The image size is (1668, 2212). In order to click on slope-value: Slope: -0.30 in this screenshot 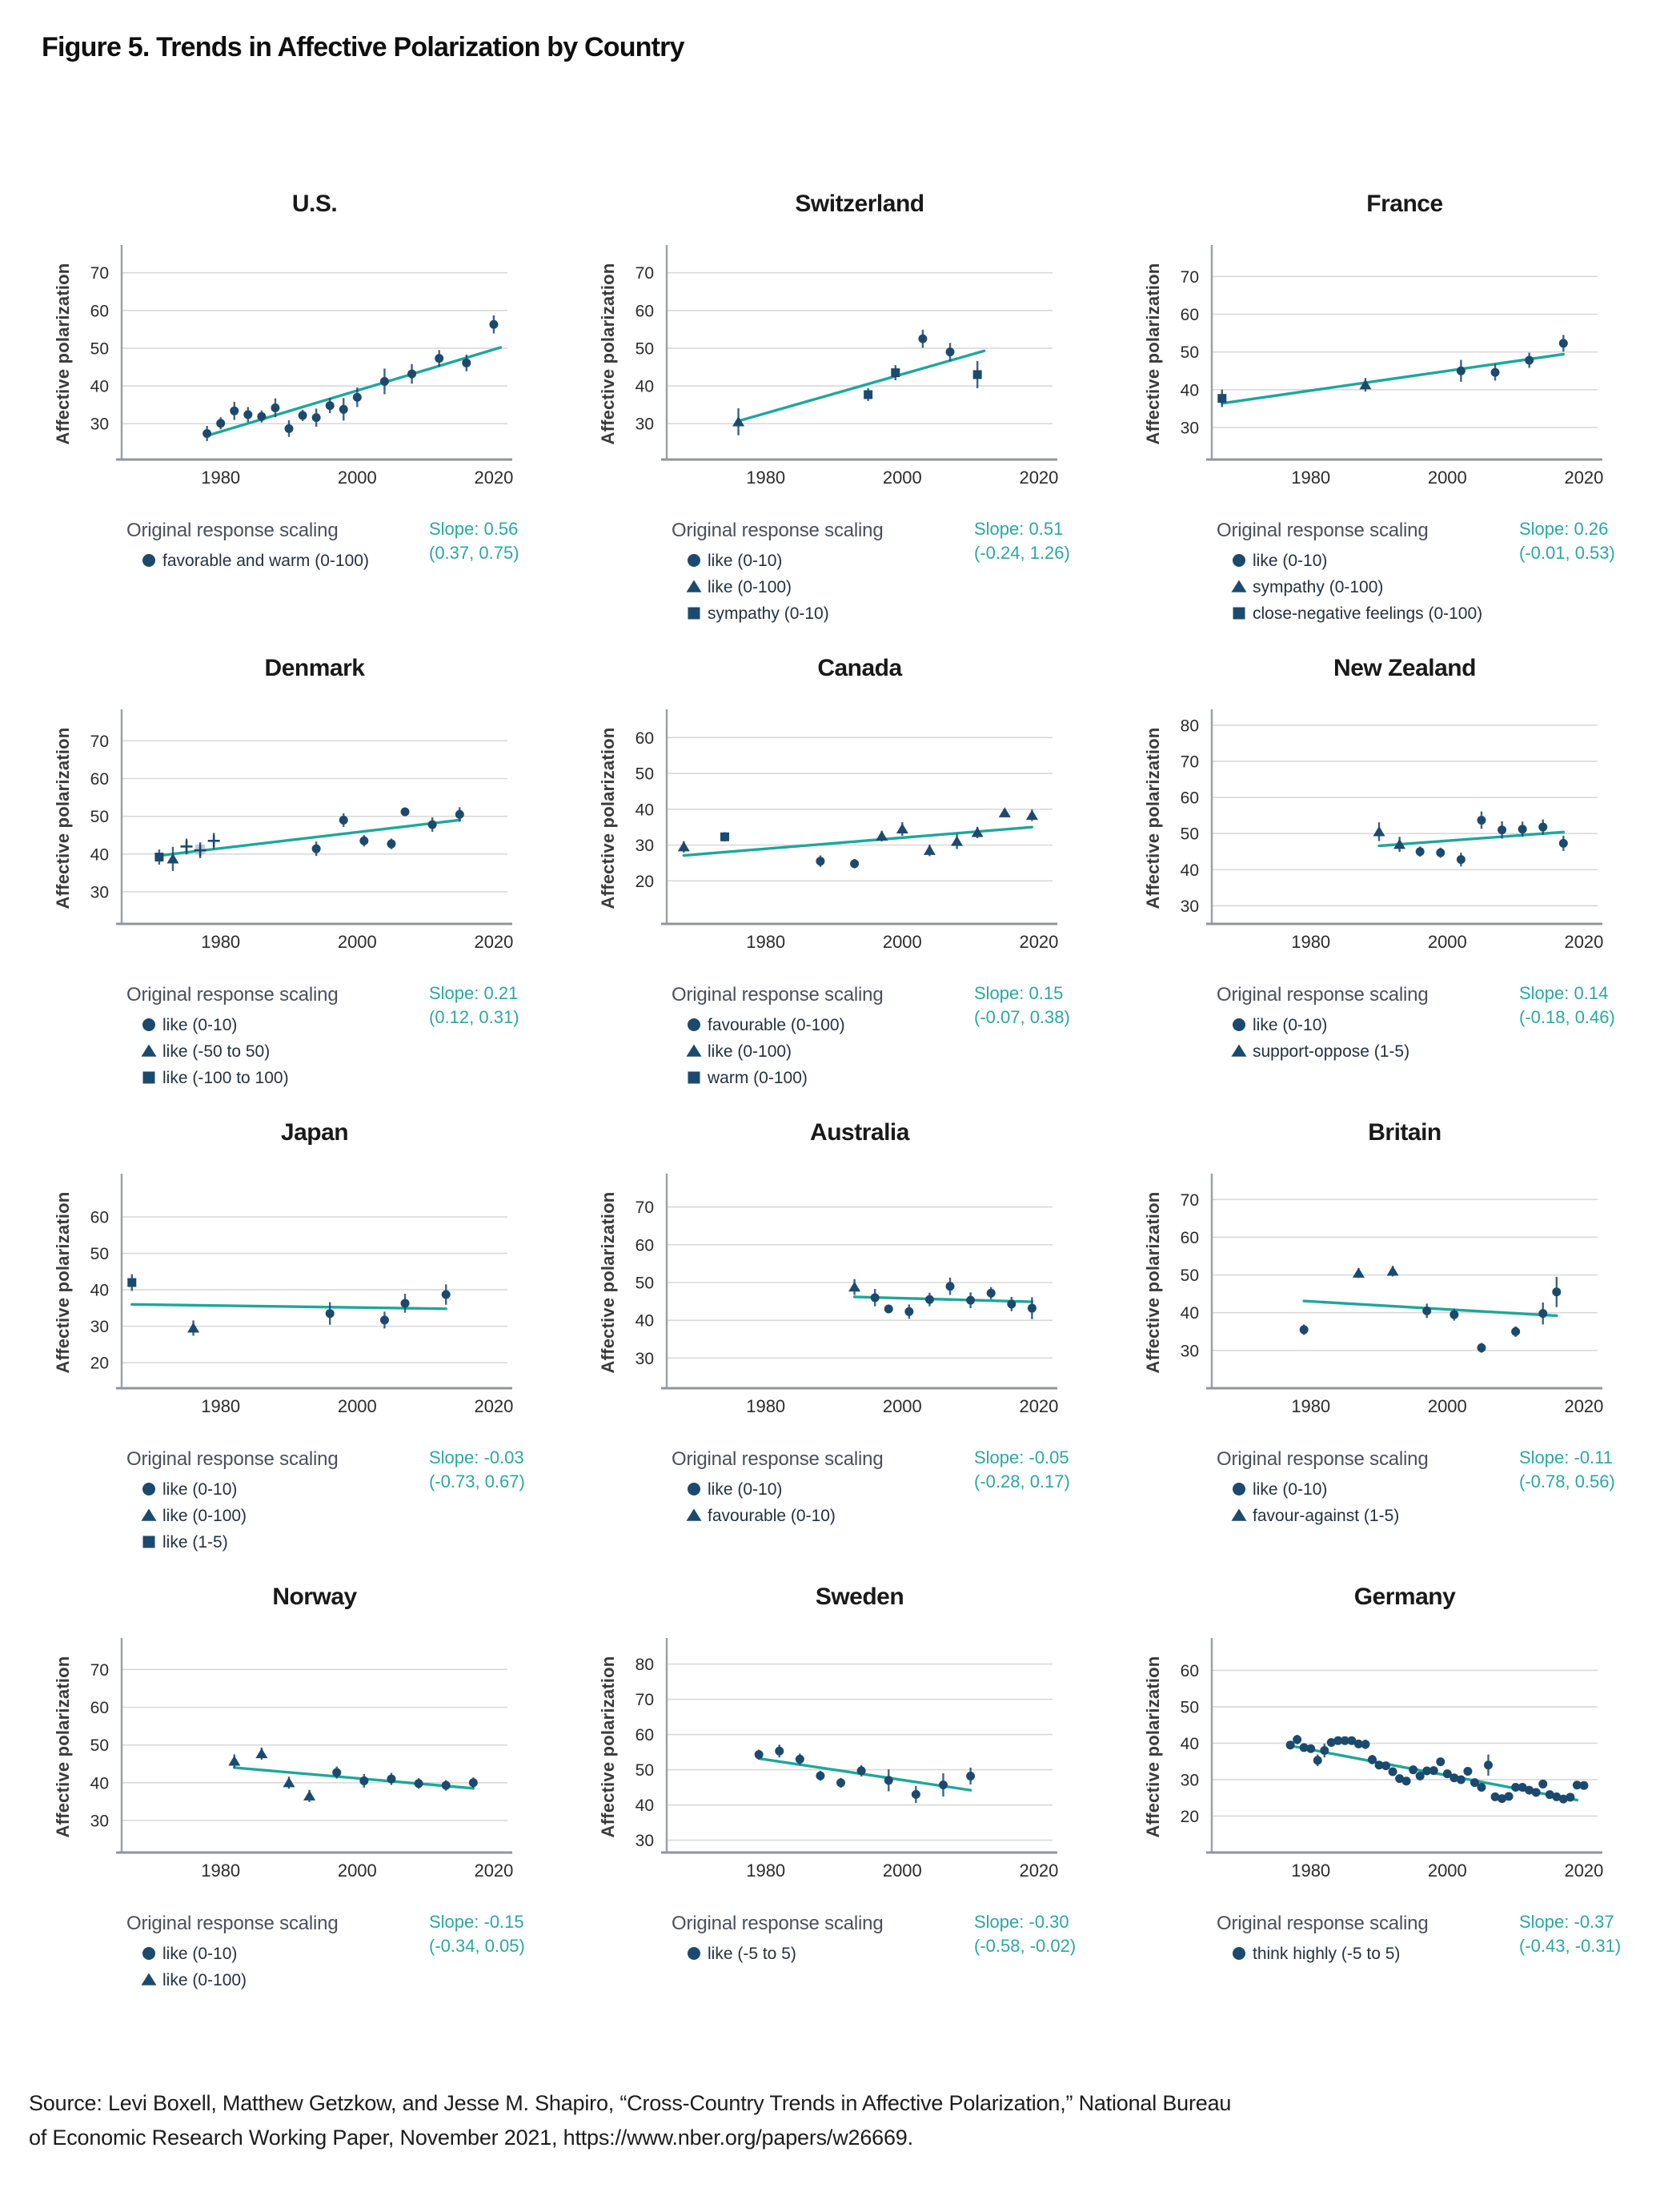, I will do `click(1022, 1922)`.